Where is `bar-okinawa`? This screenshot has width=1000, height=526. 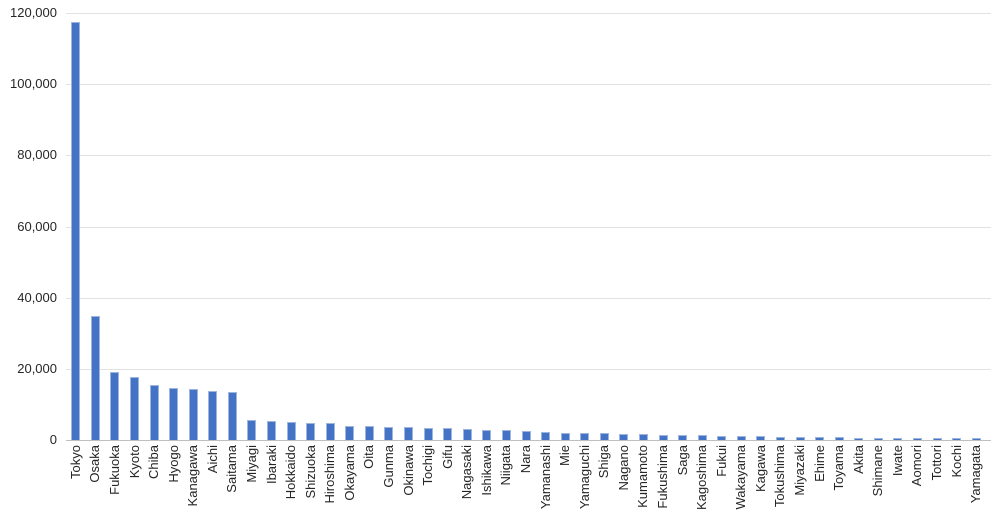 bar-okinawa is located at coordinates (408, 433).